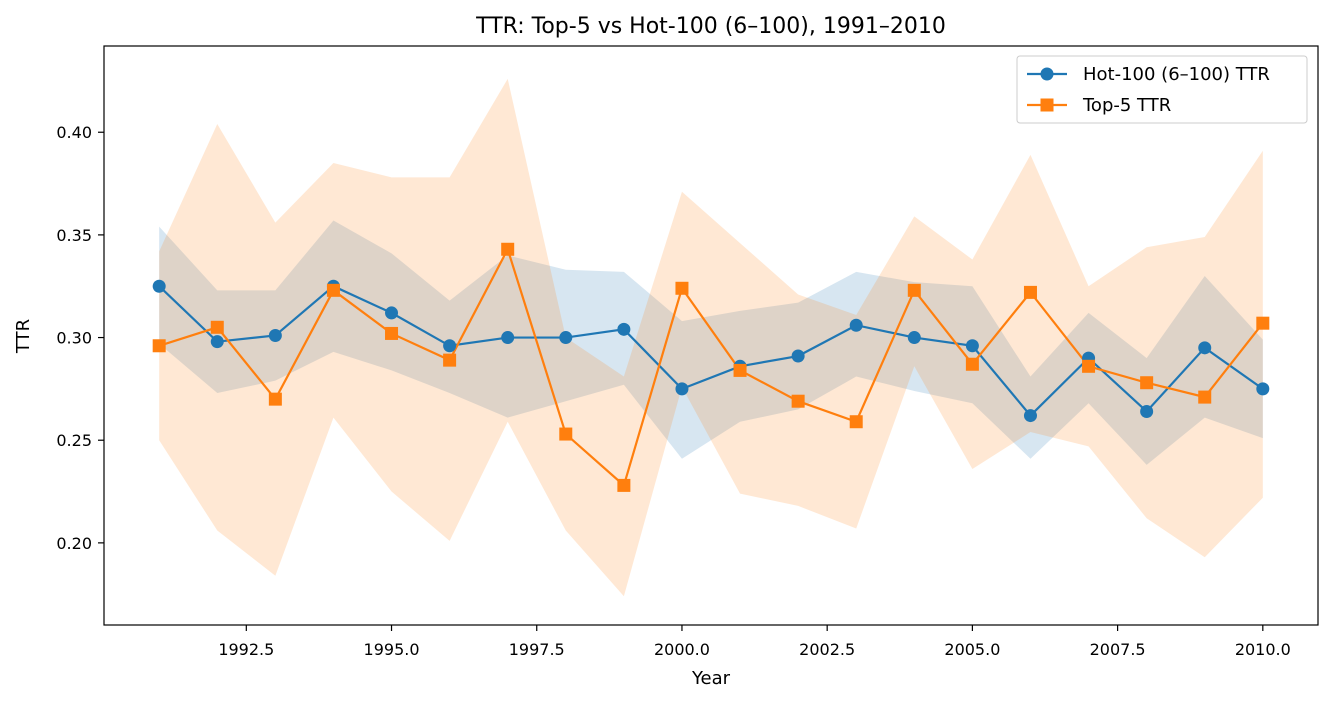 The height and width of the screenshot is (704, 1333). Describe the element at coordinates (1176, 74) in the screenshot. I see `legend-label-hot100: Hot-100 (6–100) TTR` at that location.